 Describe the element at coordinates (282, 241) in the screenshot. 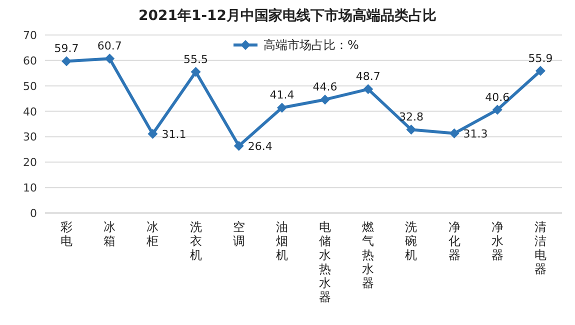

I see `x-tick-label: 油烟机` at that location.